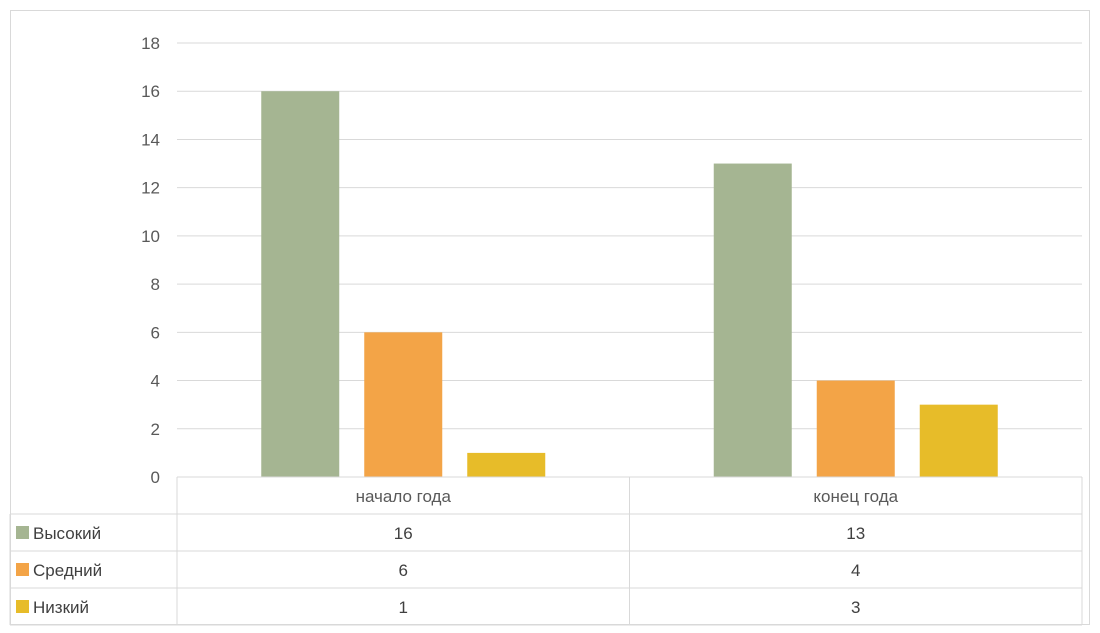 The height and width of the screenshot is (633, 1100). I want to click on y-tick-label: 8, so click(155, 284).